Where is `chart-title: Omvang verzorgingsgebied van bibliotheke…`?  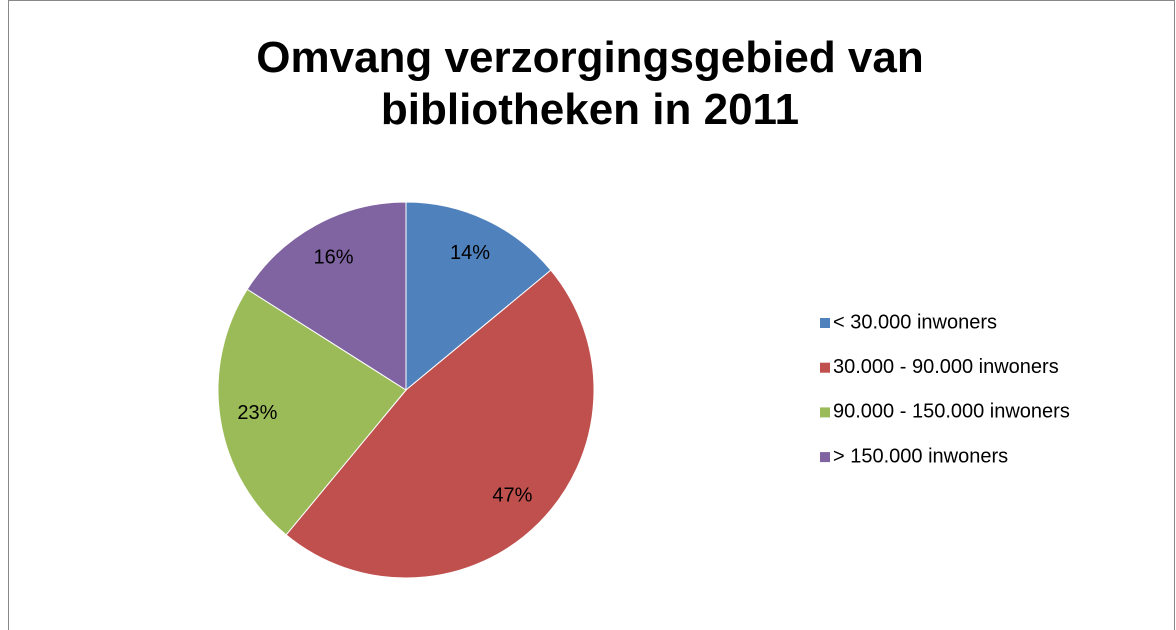 chart-title: Omvang verzorgingsgebied van bibliotheke… is located at coordinates (590, 83).